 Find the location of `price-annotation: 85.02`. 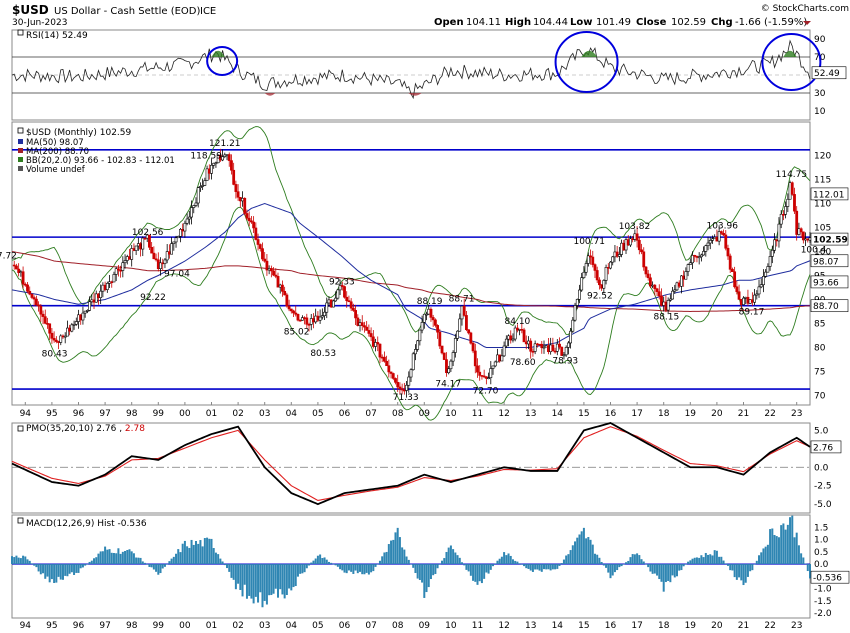

price-annotation: 85.02 is located at coordinates (297, 332).